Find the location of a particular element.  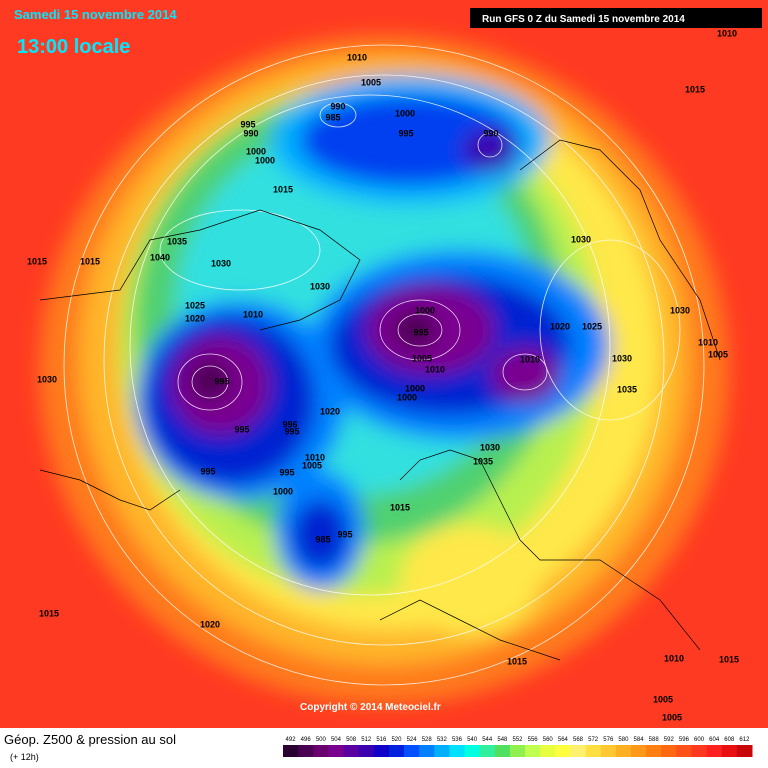

legend-label: 532 is located at coordinates (442, 740).